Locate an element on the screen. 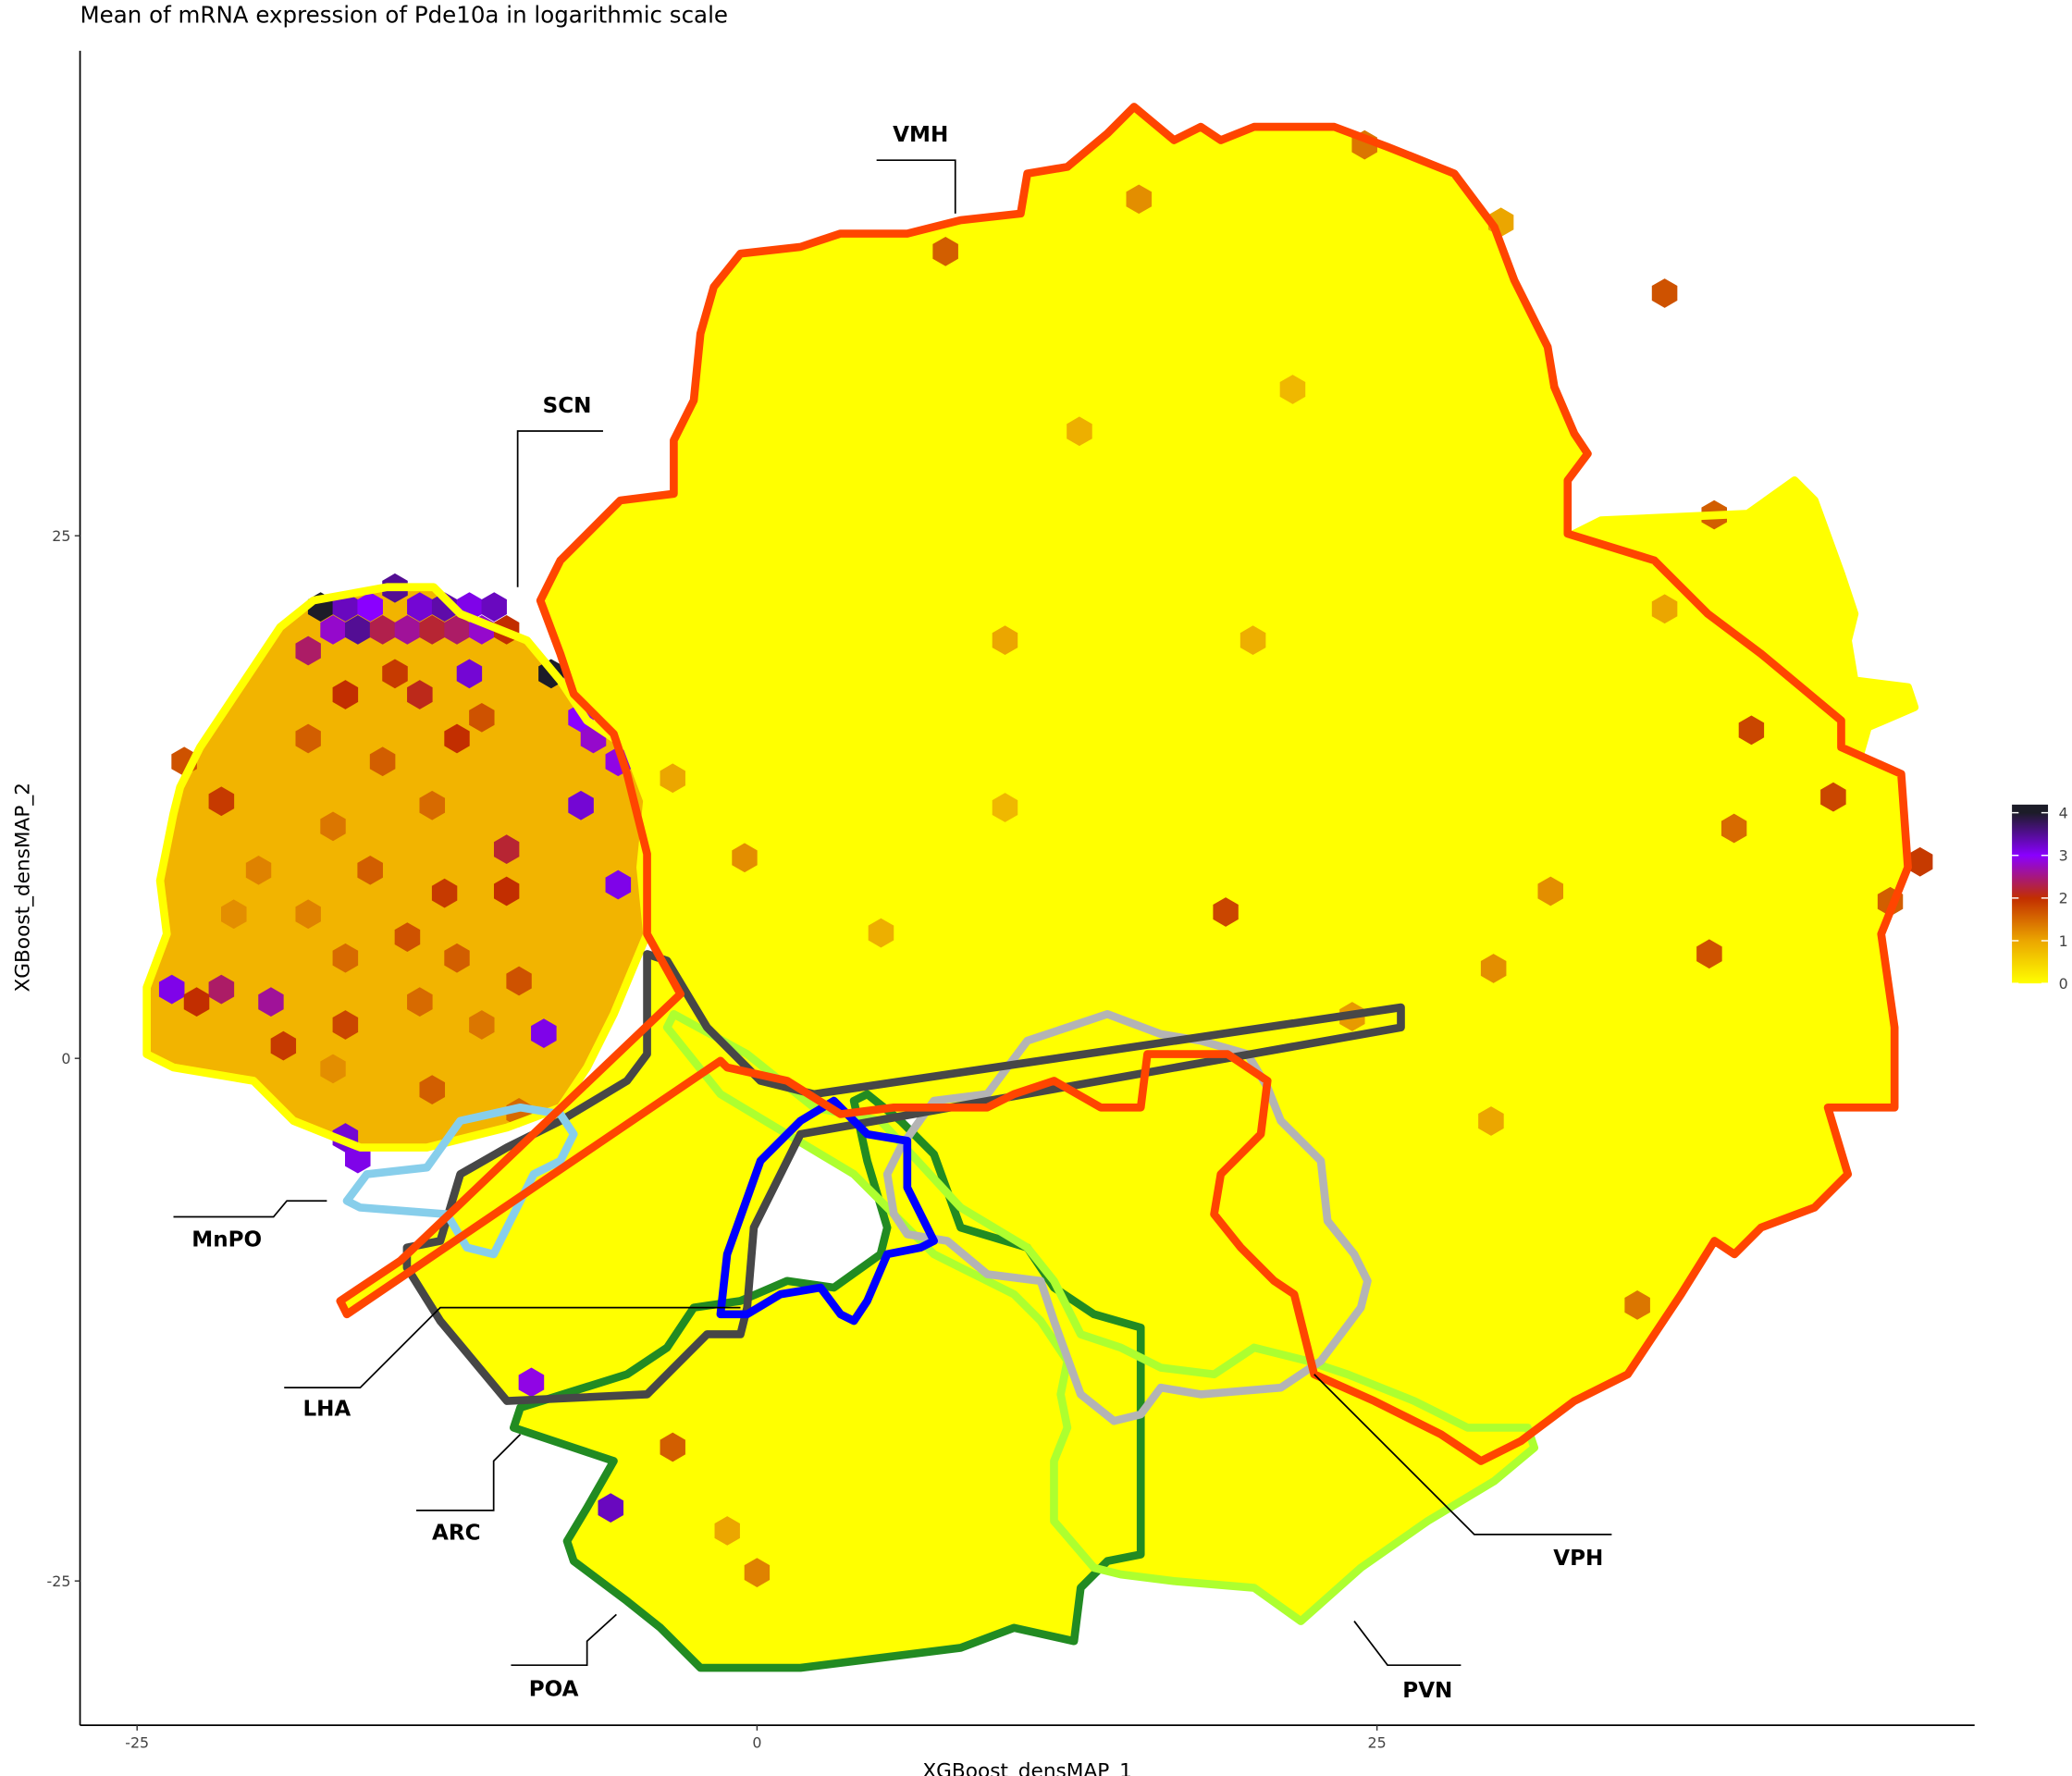  annotation: PVN is located at coordinates (1427, 1691).